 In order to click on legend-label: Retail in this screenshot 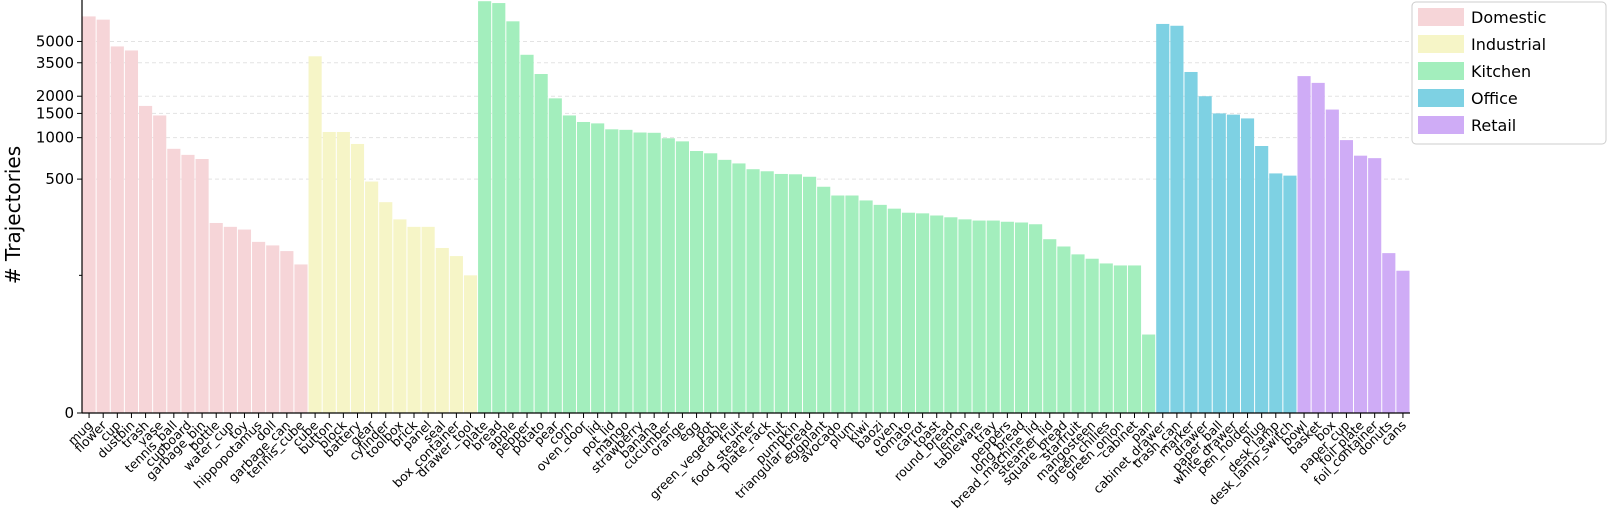, I will do `click(1493, 125)`.